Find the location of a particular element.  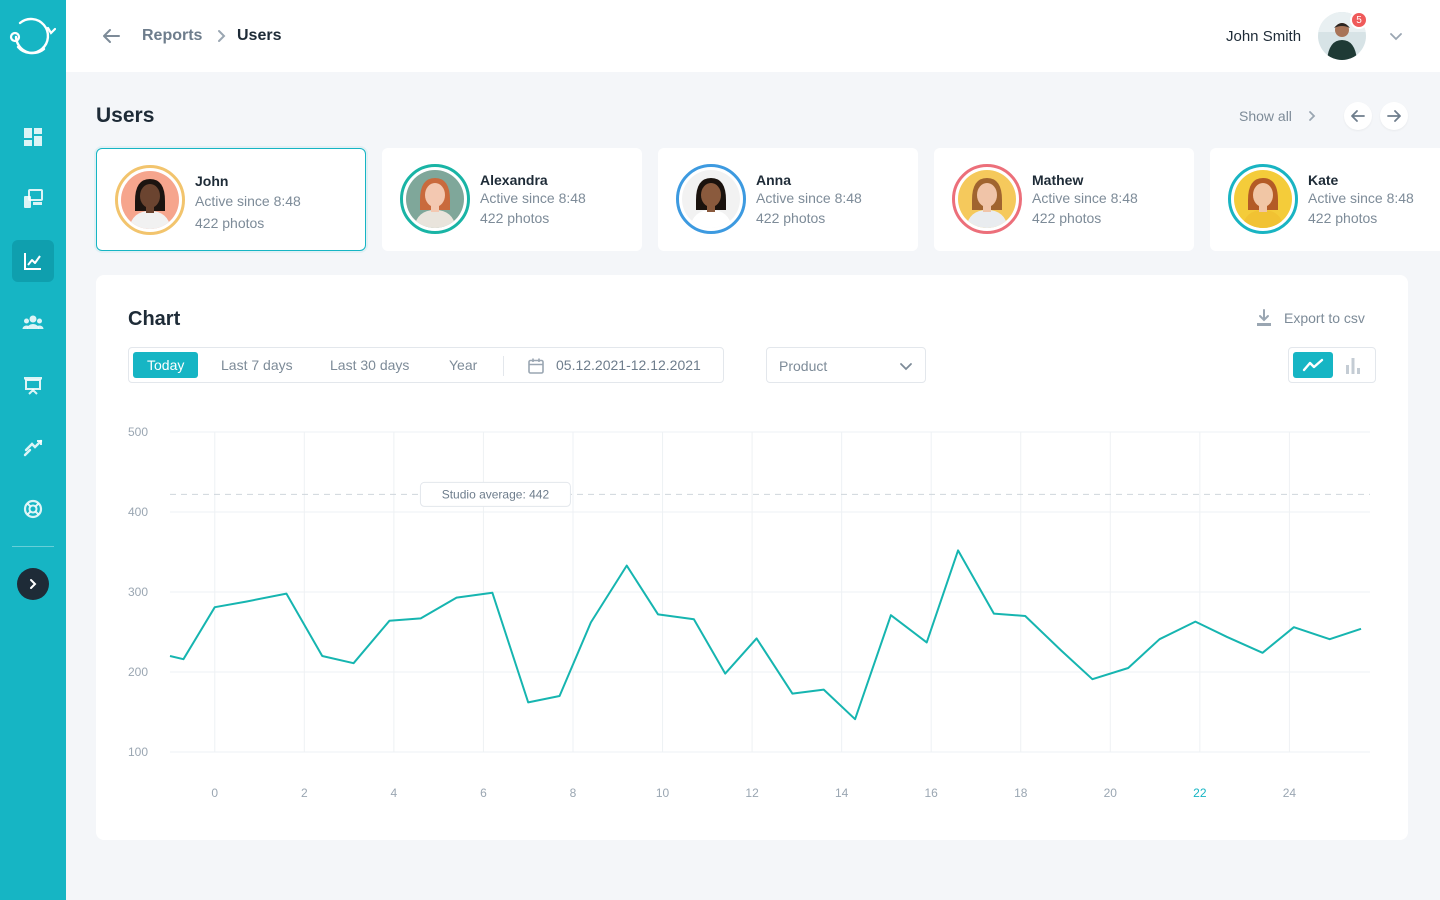

back-arrow-icon is located at coordinates (111, 36).